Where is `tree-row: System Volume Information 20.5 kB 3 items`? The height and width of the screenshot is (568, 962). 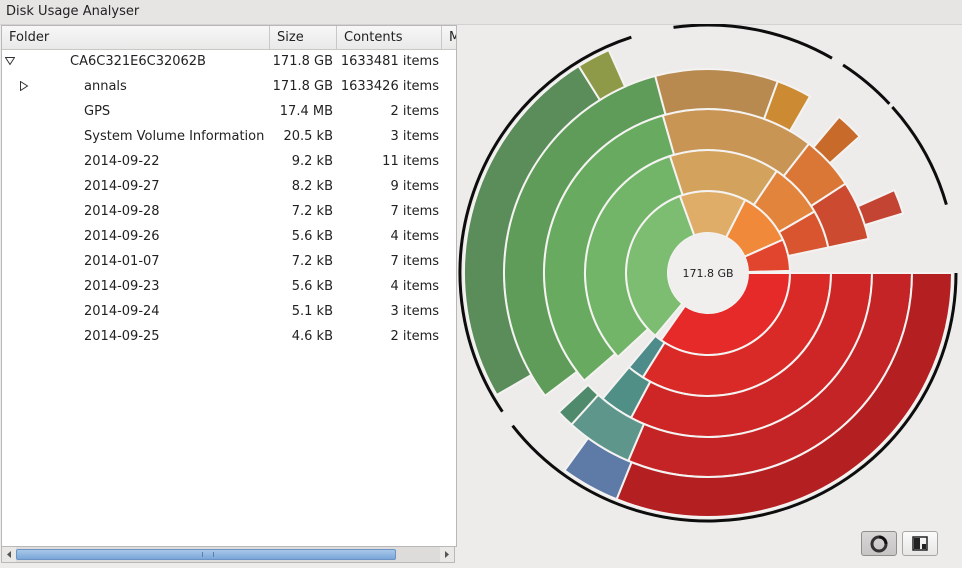
tree-row: System Volume Information 20.5 kB 3 items is located at coordinates (229, 136).